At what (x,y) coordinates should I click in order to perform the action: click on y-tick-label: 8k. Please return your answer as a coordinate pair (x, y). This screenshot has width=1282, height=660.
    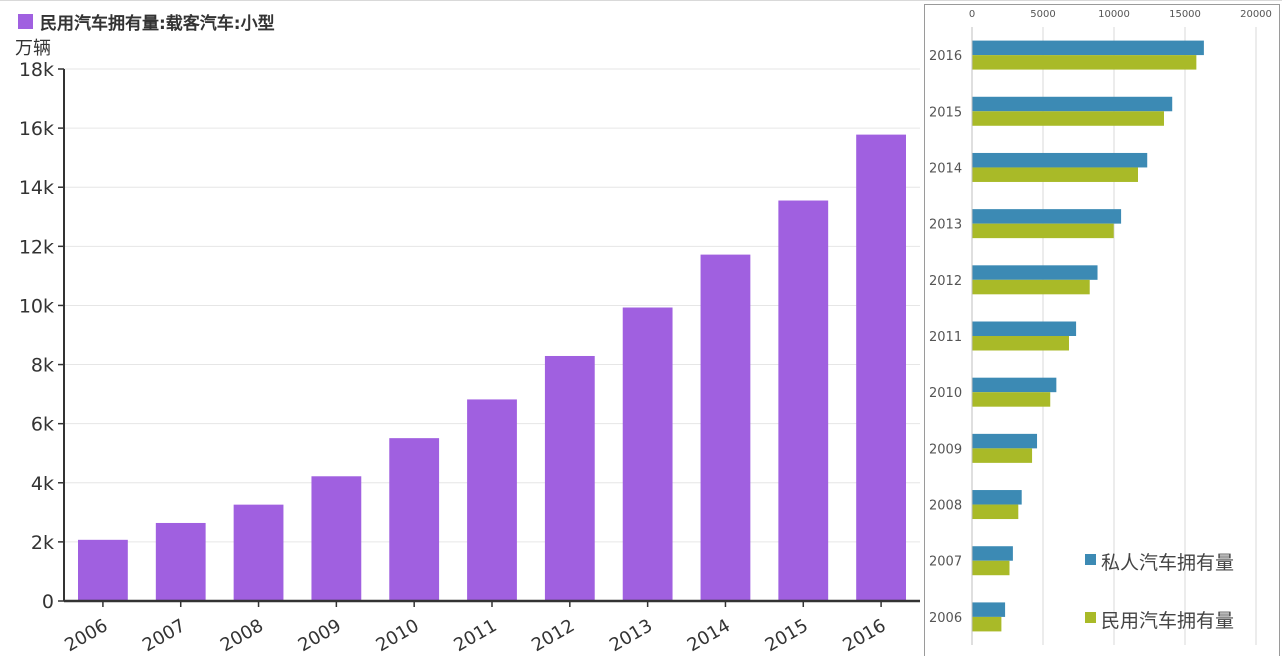
    Looking at the image, I should click on (42, 366).